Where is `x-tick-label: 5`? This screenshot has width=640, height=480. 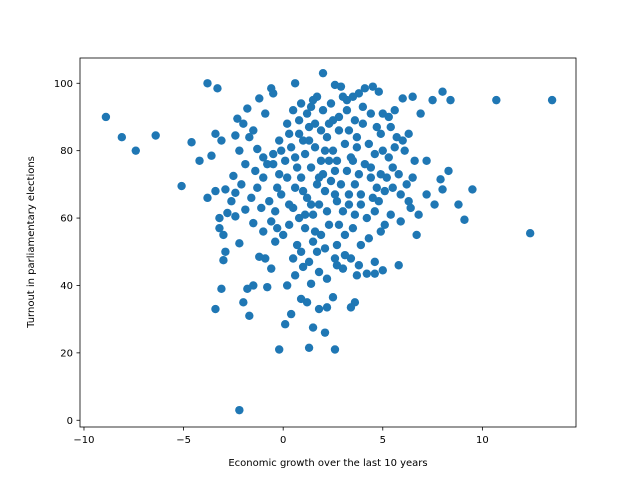
x-tick-label: 5 is located at coordinates (383, 440).